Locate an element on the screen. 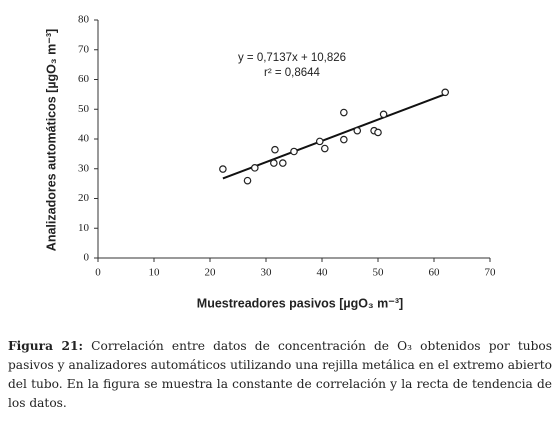  y-tick-label: 30 is located at coordinates (84, 168).